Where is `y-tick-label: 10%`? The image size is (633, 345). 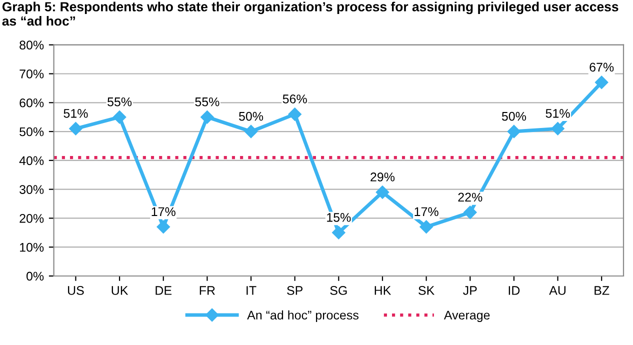 y-tick-label: 10% is located at coordinates (32, 247).